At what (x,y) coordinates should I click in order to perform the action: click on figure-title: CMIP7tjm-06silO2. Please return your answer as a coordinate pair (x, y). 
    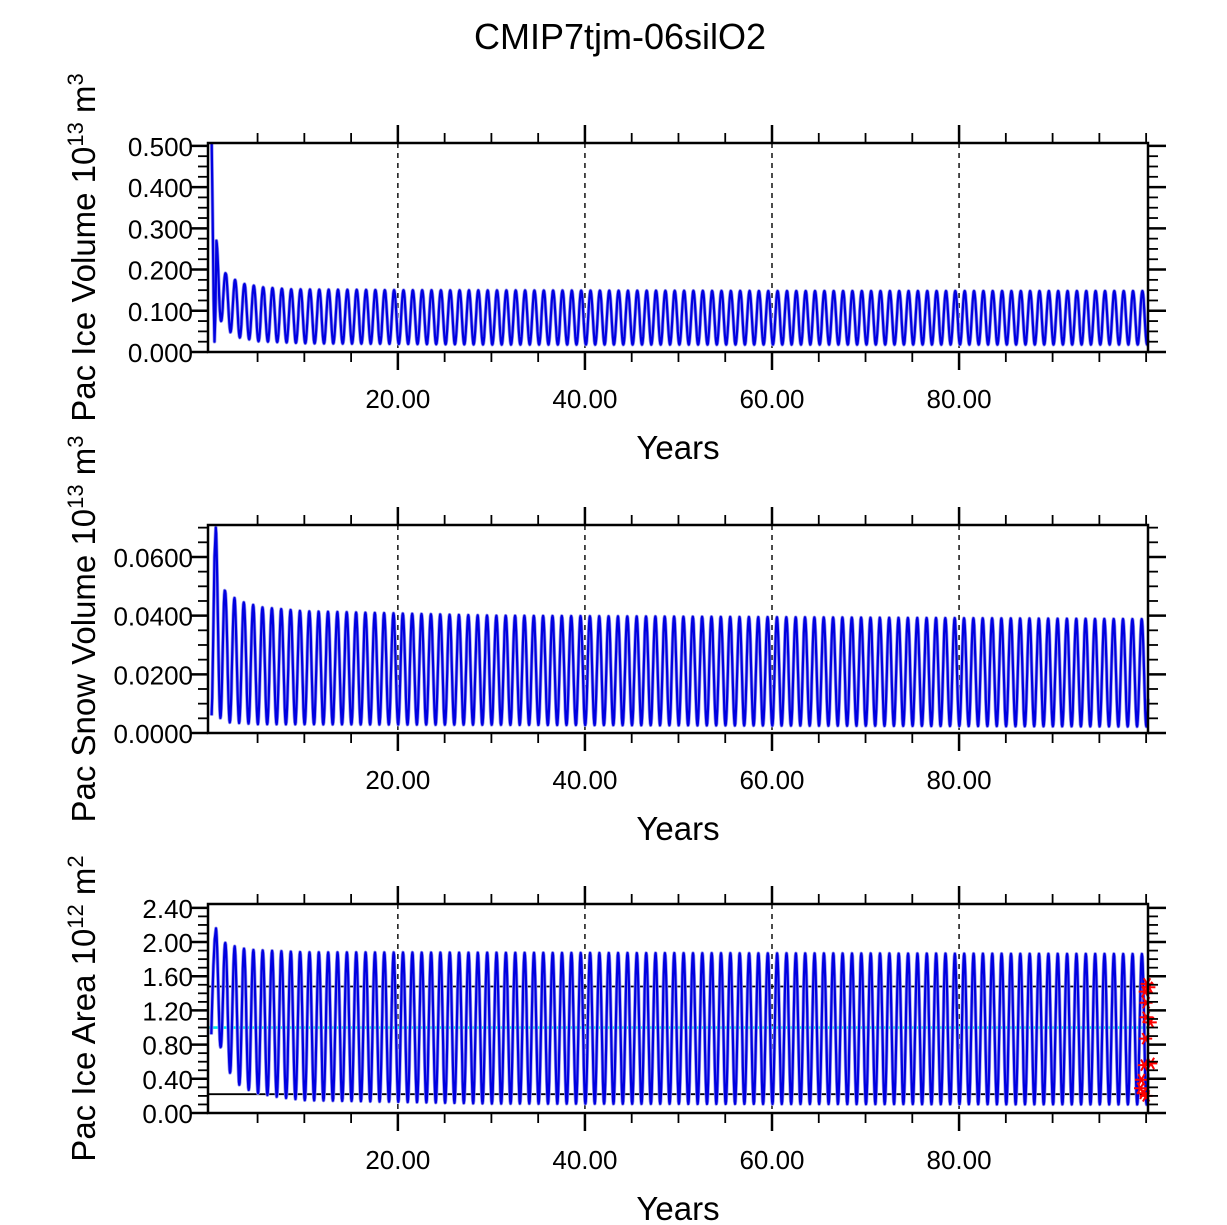
    Looking at the image, I should click on (620, 36).